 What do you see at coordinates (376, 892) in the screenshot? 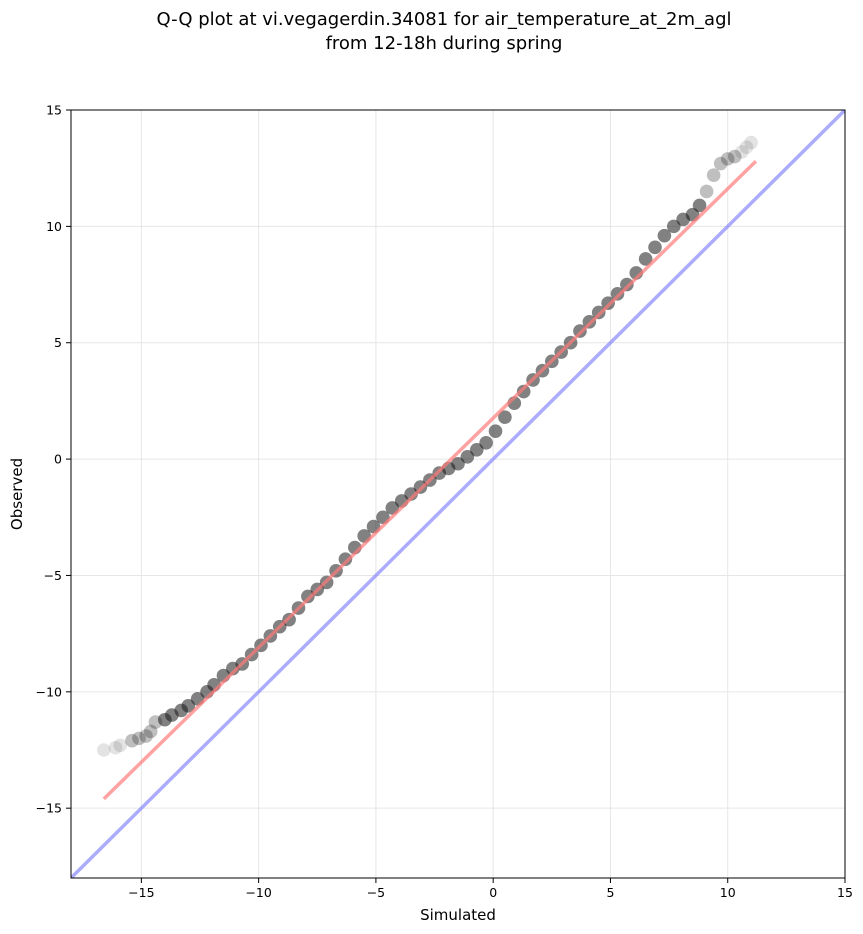
I see `x-tick-label-2: −5` at bounding box center [376, 892].